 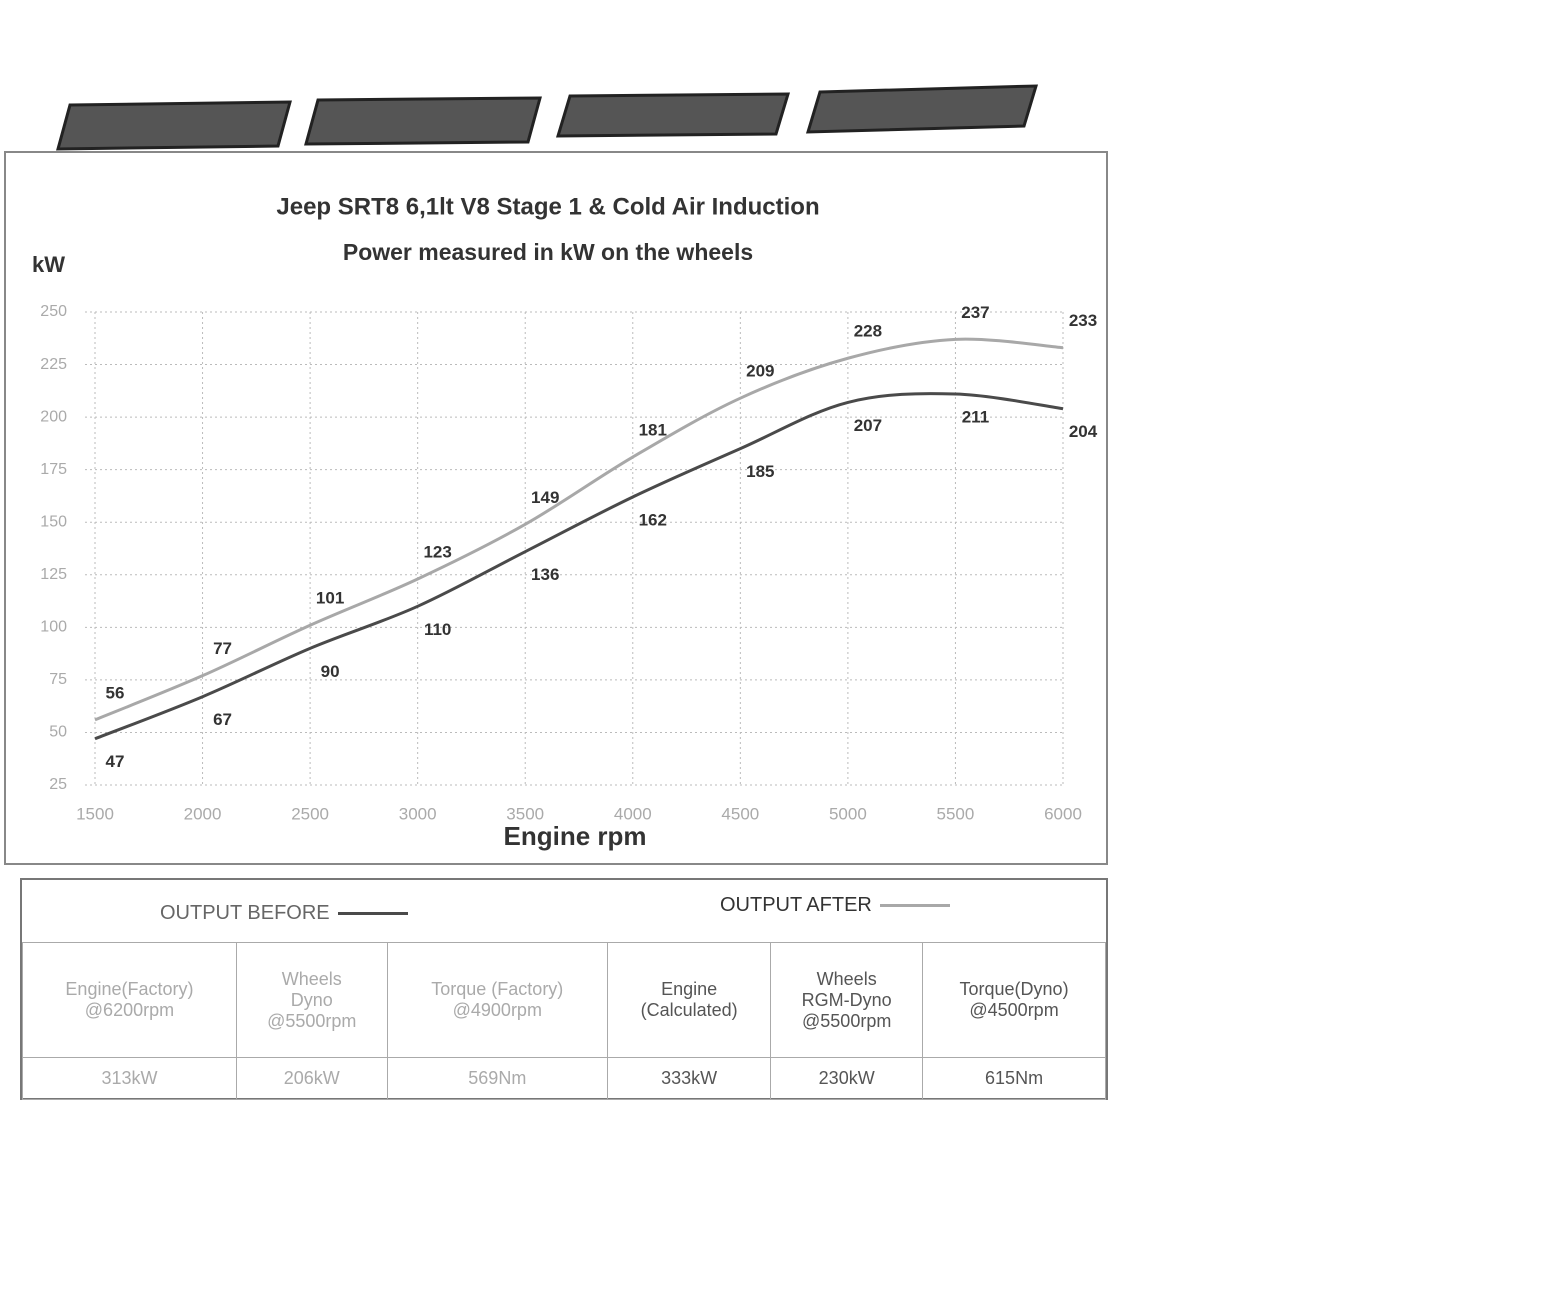 I want to click on y-tick-label: 200, so click(x=53, y=416).